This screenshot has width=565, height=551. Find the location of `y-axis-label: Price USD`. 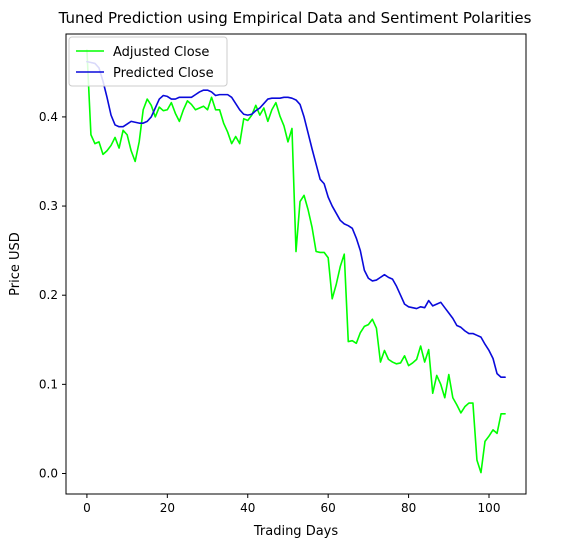

y-axis-label: Price USD is located at coordinates (15, 264).